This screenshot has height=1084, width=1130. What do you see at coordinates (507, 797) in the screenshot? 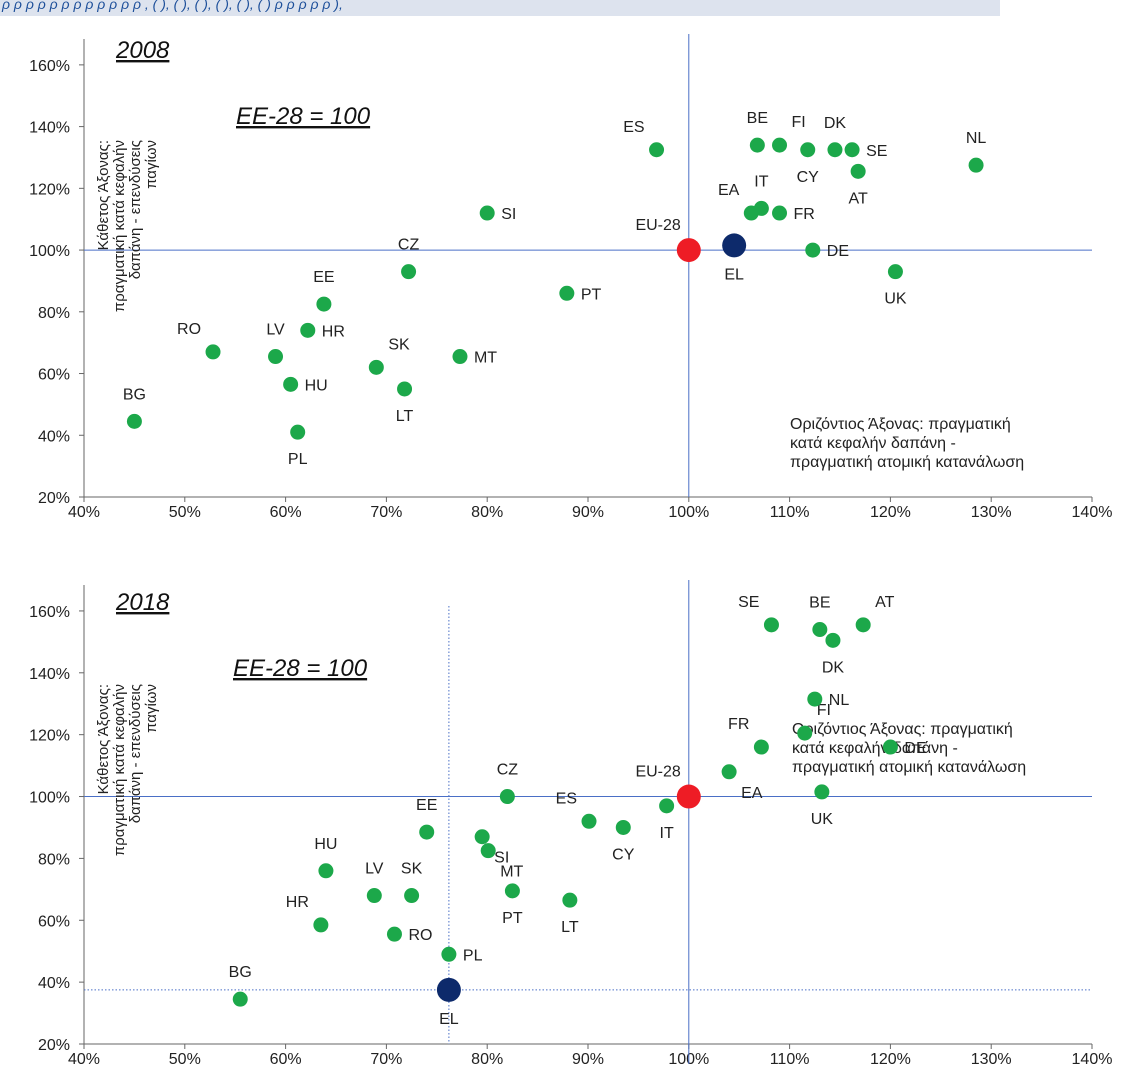
I see `point-cz` at bounding box center [507, 797].